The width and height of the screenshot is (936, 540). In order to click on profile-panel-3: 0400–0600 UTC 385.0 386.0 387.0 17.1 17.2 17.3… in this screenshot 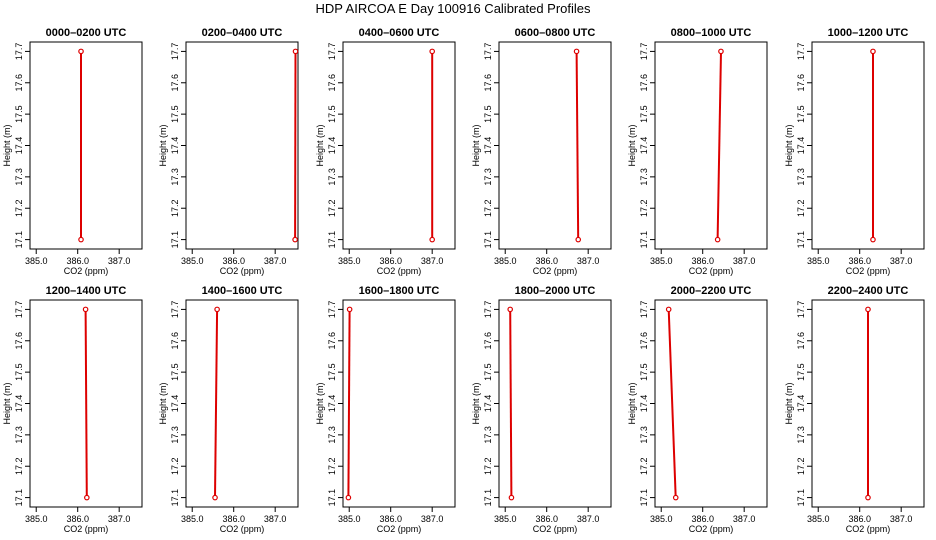, I will do `click(385, 151)`.